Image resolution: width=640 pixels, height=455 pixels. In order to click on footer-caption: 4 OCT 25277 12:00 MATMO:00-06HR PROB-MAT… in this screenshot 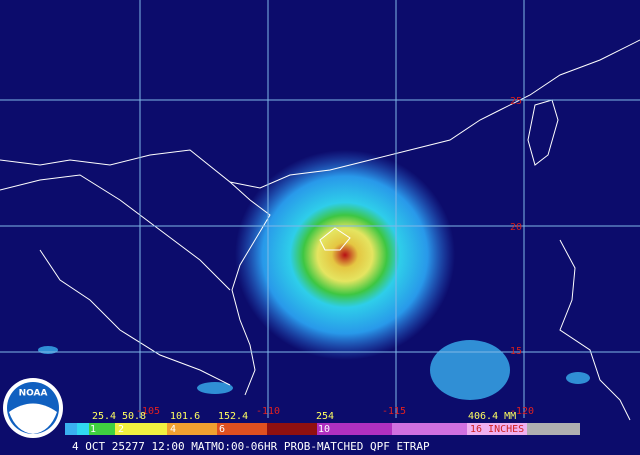, I will do `click(251, 446)`.